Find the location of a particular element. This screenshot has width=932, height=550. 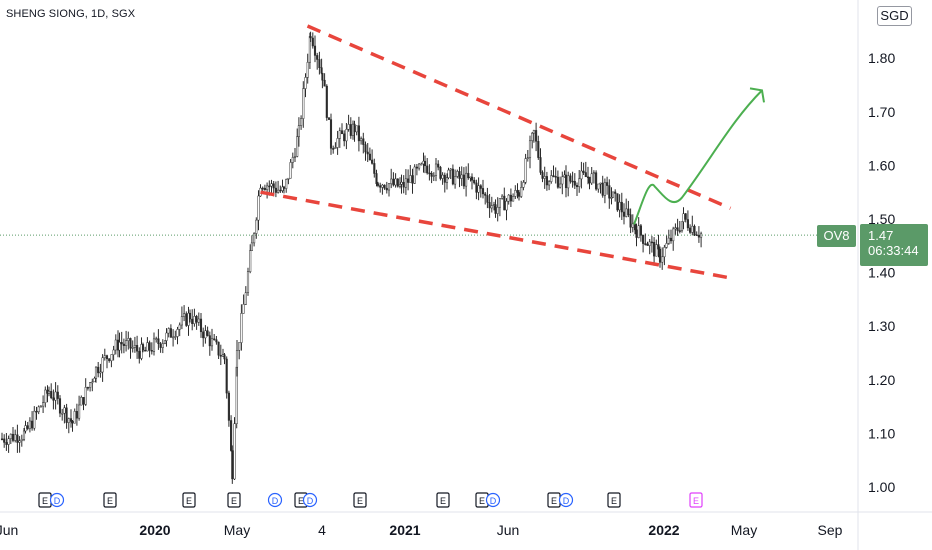

x-tick-label: Jun is located at coordinates (9, 530).